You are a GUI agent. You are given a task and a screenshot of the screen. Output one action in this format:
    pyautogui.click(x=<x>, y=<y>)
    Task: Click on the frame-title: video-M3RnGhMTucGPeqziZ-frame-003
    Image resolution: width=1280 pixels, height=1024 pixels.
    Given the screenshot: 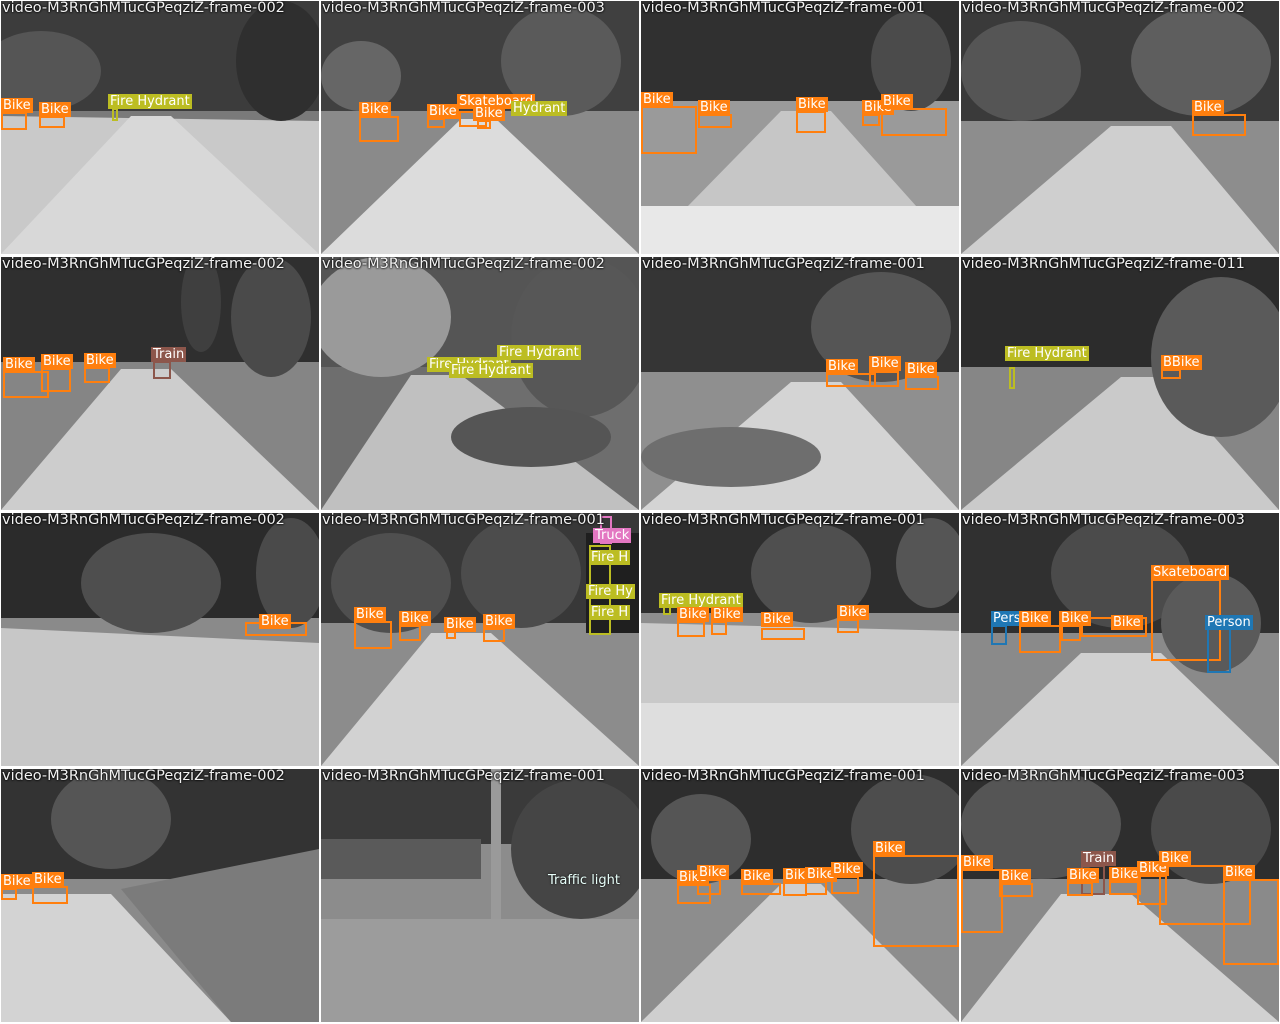 What is the action you would take?
    pyautogui.click(x=1103, y=776)
    